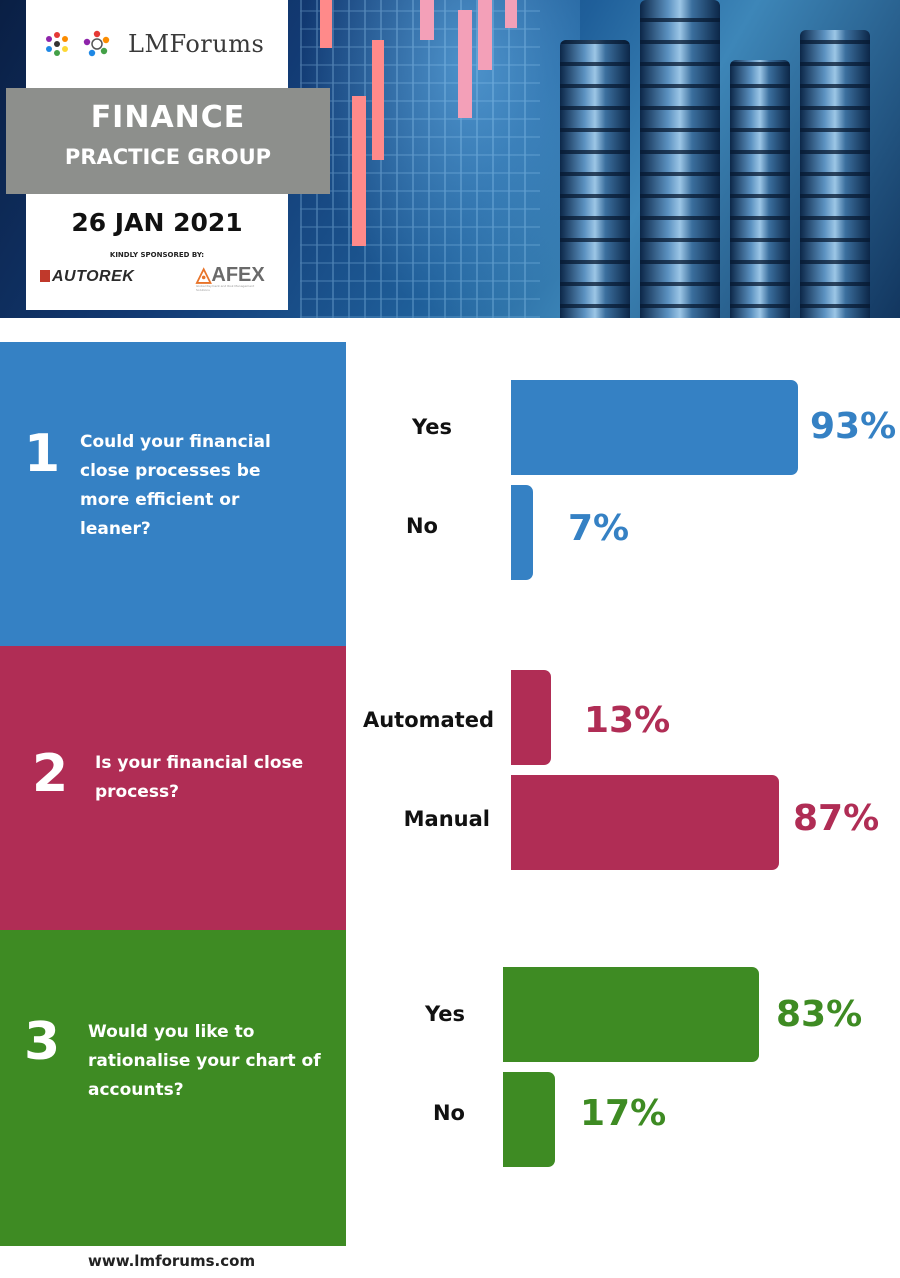 Image resolution: width=900 pixels, height=1278 pixels. Describe the element at coordinates (172, 1261) in the screenshot. I see `website-url: www.lmforums.com` at that location.